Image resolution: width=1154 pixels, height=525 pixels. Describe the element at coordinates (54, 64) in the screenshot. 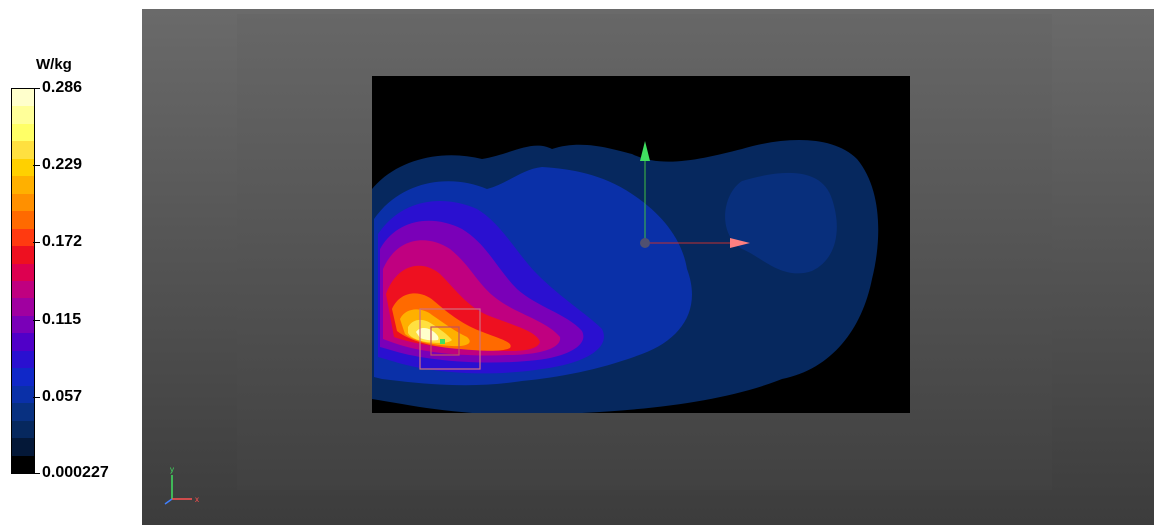

I see `colorbar-unit-label: W/kg` at that location.